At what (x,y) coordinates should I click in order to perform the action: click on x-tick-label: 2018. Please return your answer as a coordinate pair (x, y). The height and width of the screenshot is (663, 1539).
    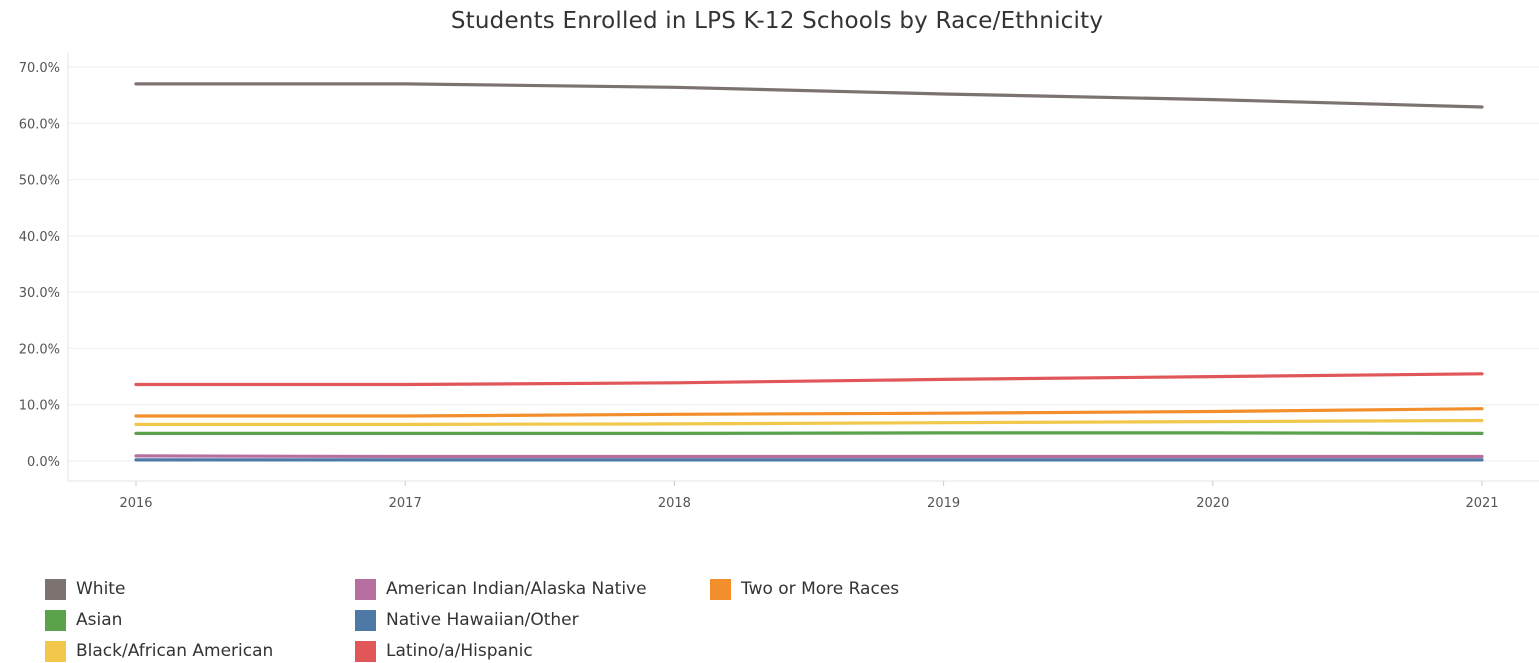
    Looking at the image, I should click on (674, 503).